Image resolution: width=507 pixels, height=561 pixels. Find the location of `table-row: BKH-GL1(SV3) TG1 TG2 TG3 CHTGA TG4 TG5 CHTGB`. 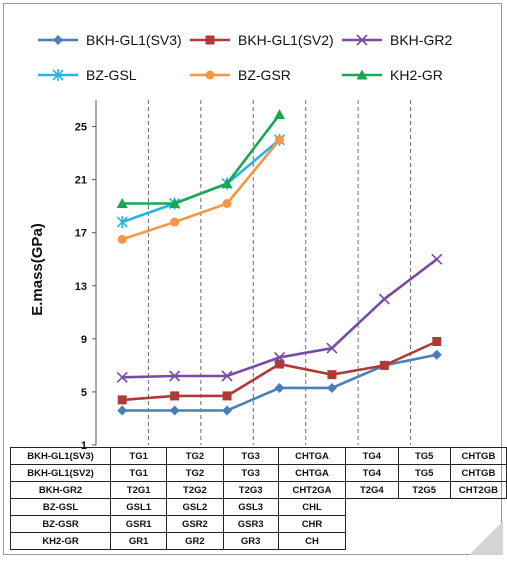

table-row: BKH-GL1(SV3) TG1 TG2 TG3 CHTGA TG4 TG5 CHTGB is located at coordinates (258, 456).